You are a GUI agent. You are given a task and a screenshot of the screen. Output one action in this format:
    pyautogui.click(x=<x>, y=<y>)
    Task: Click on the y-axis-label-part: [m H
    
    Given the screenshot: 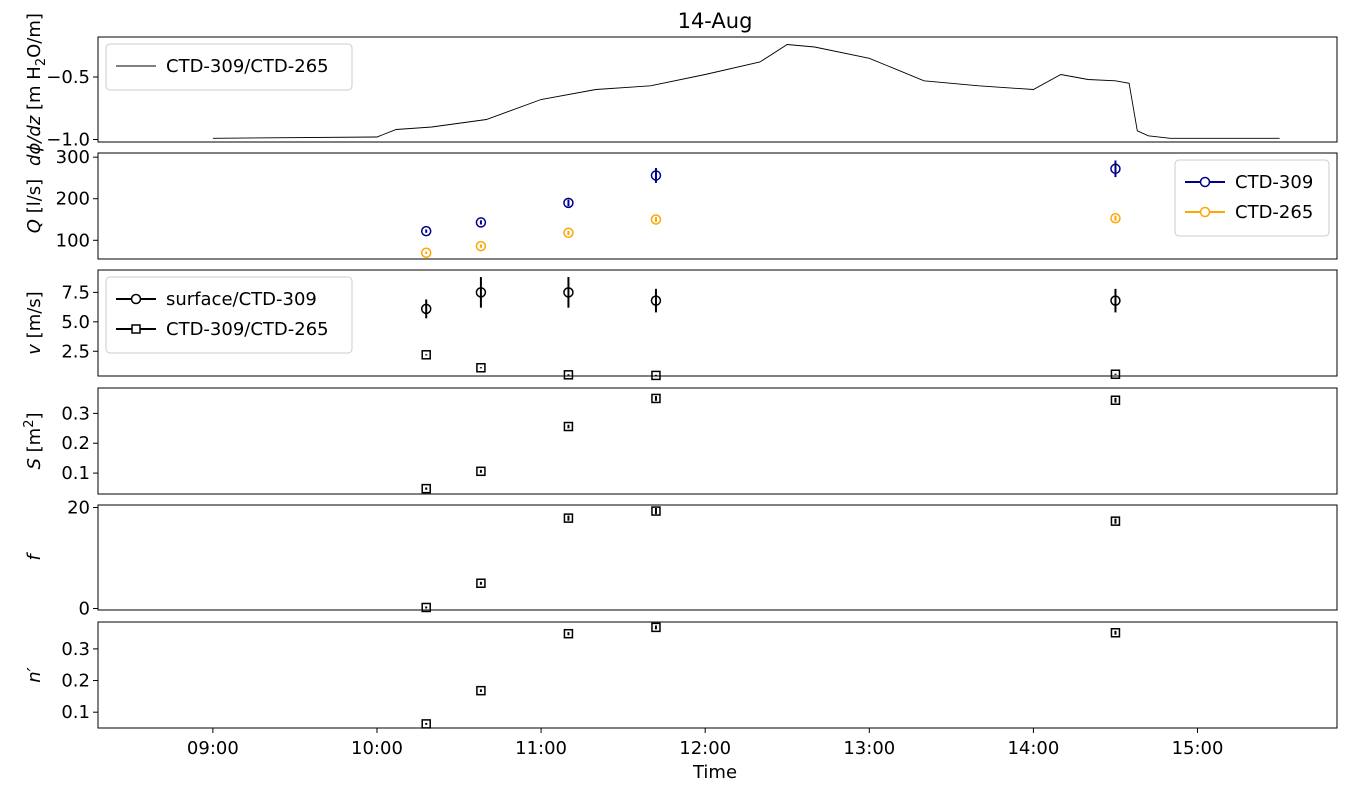 What is the action you would take?
    pyautogui.click(x=34, y=91)
    